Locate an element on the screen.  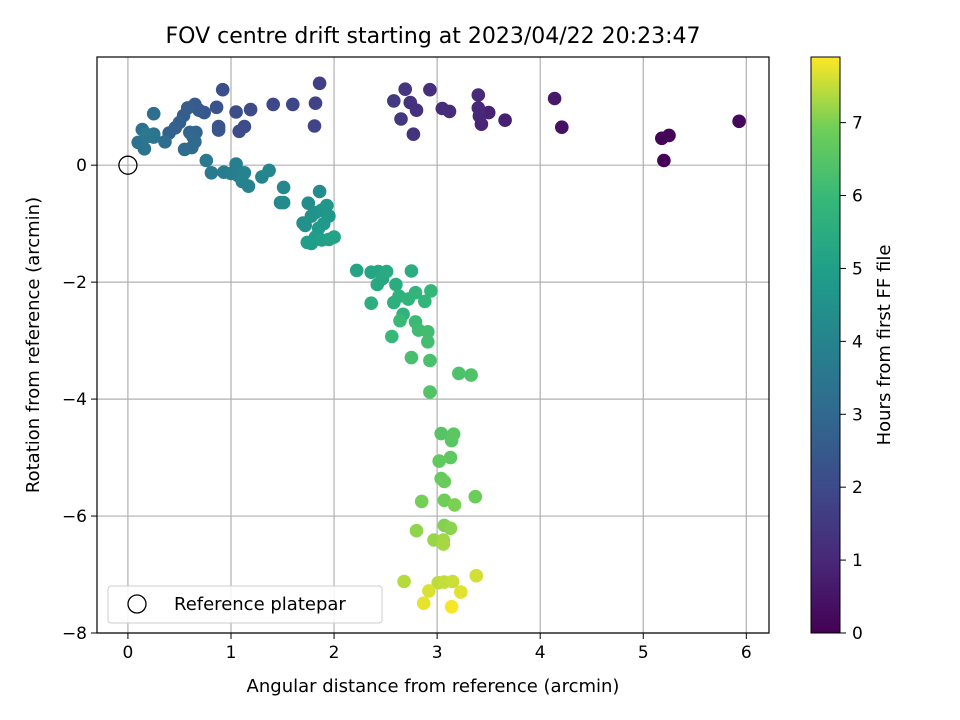
colorbar-tick-label: 0 is located at coordinates (857, 634).